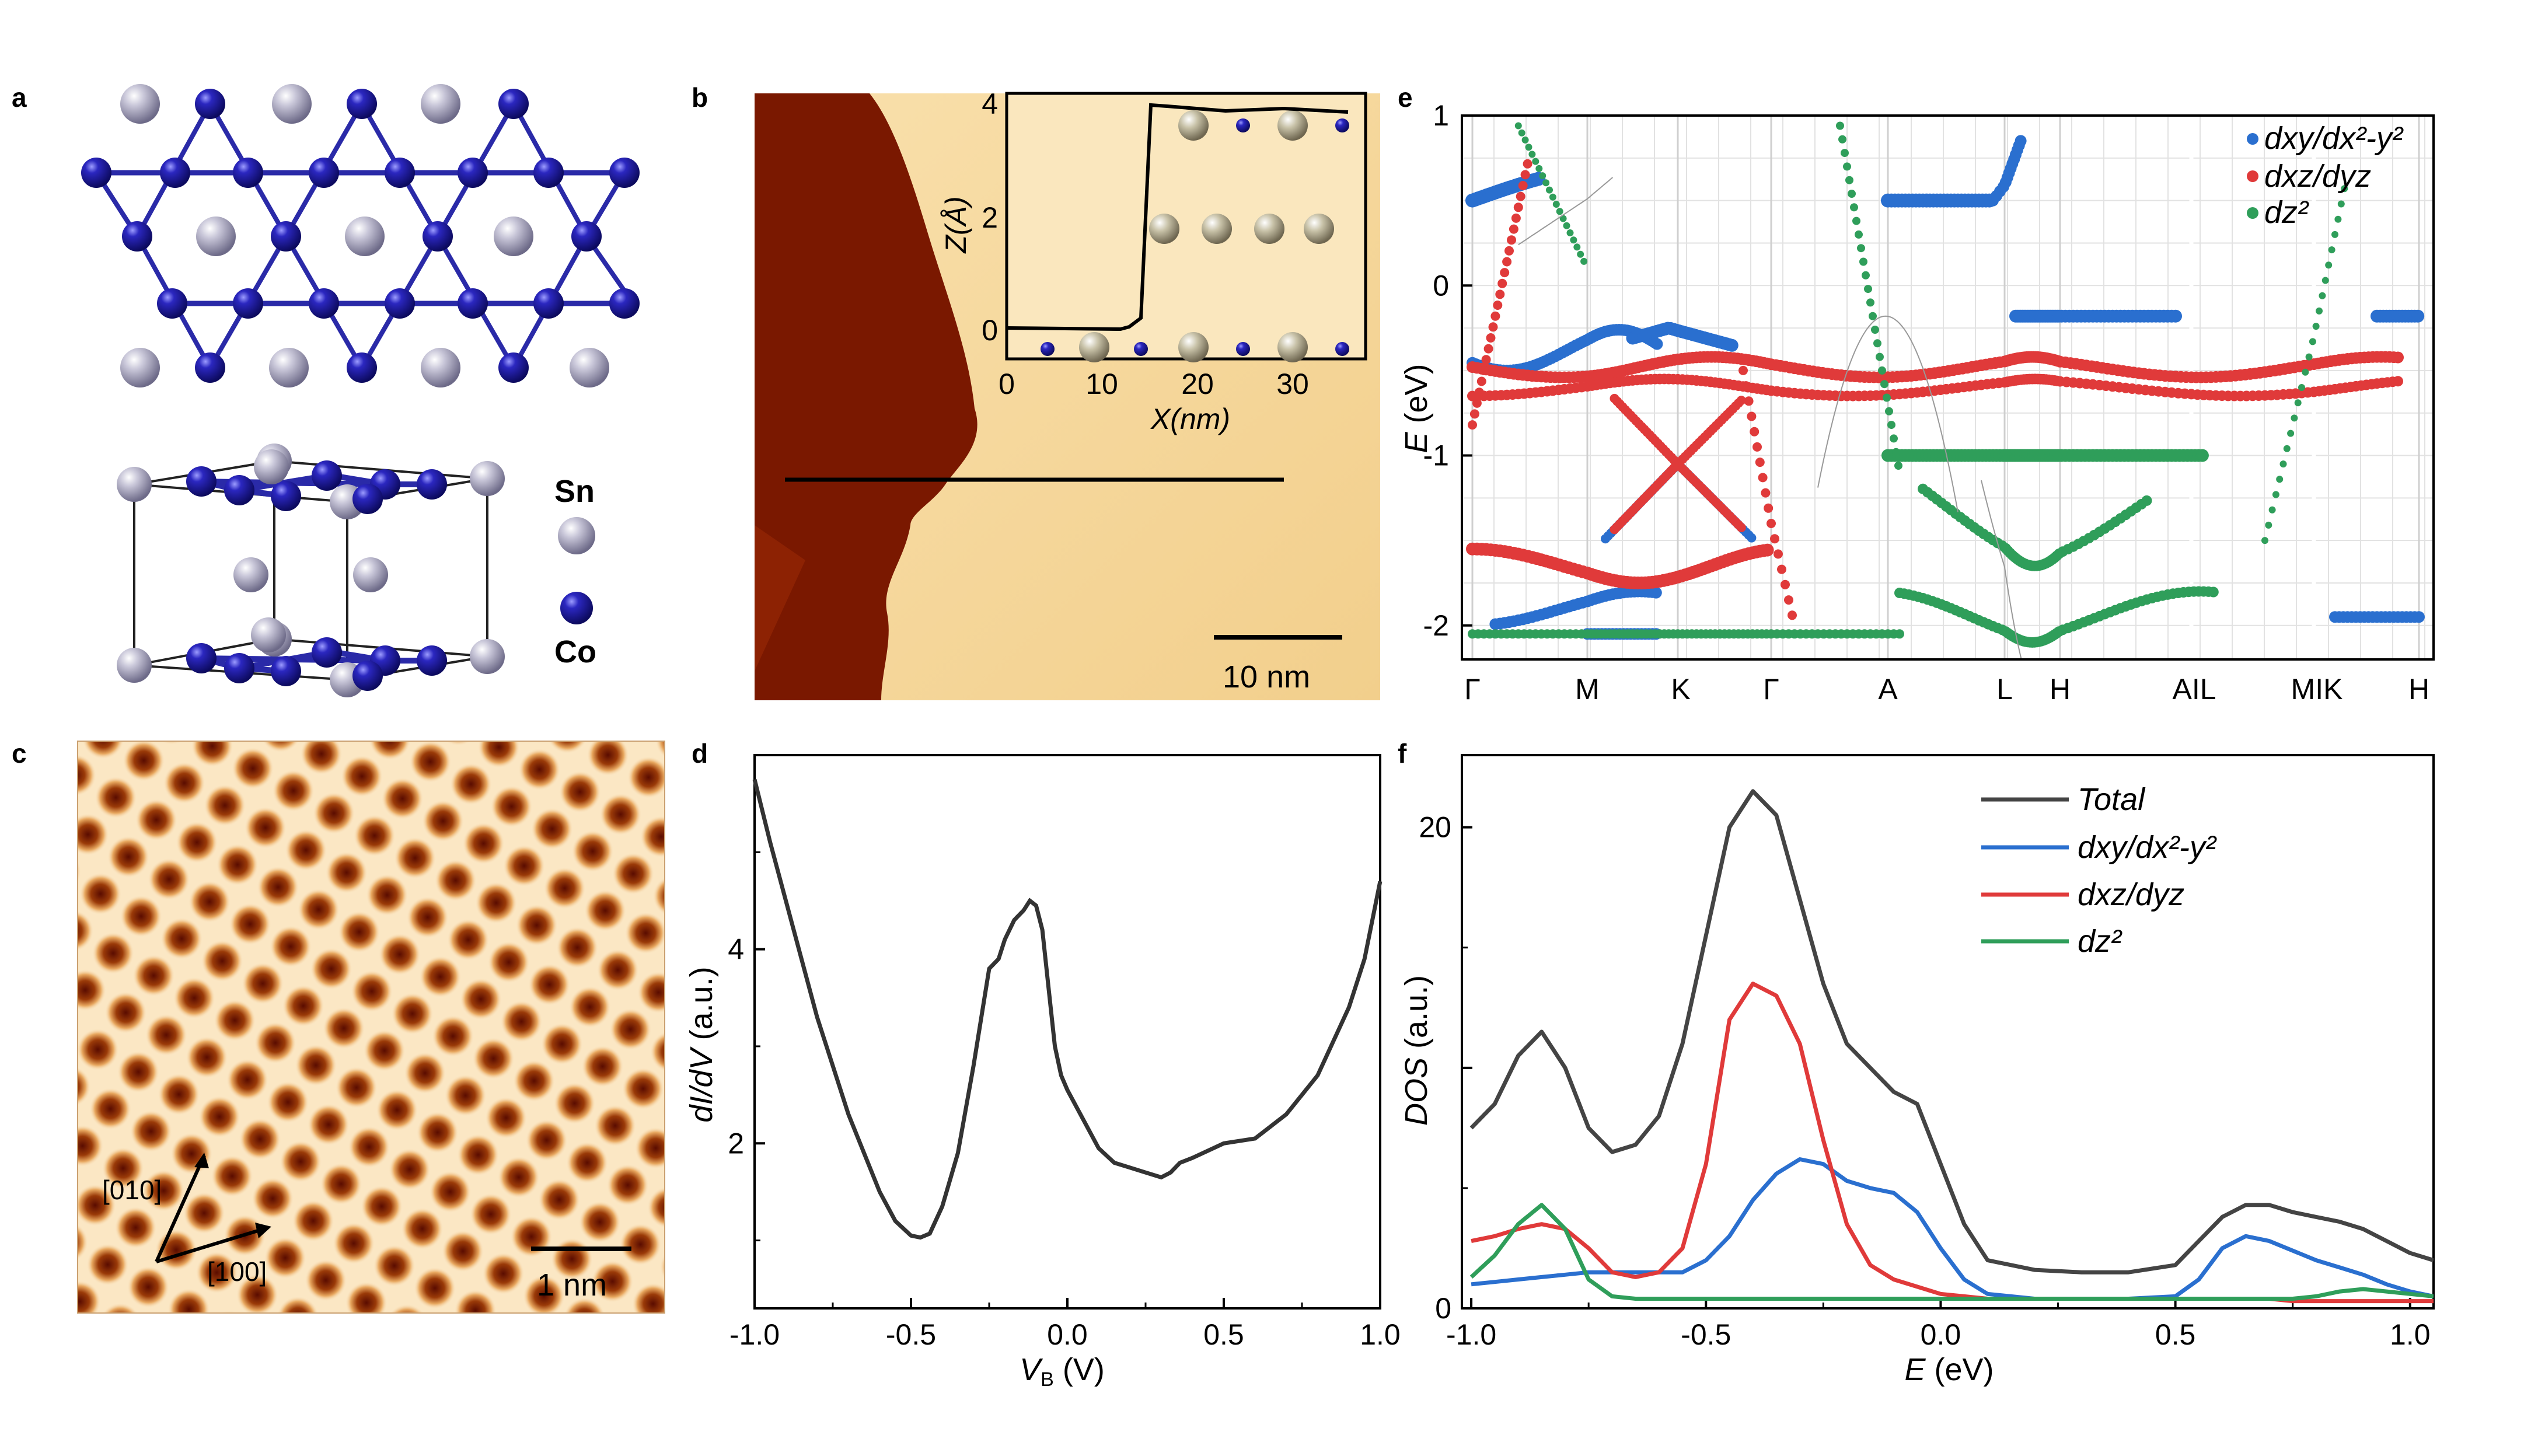  Describe the element at coordinates (575, 651) in the screenshot. I see `legend-co-label: Co` at that location.